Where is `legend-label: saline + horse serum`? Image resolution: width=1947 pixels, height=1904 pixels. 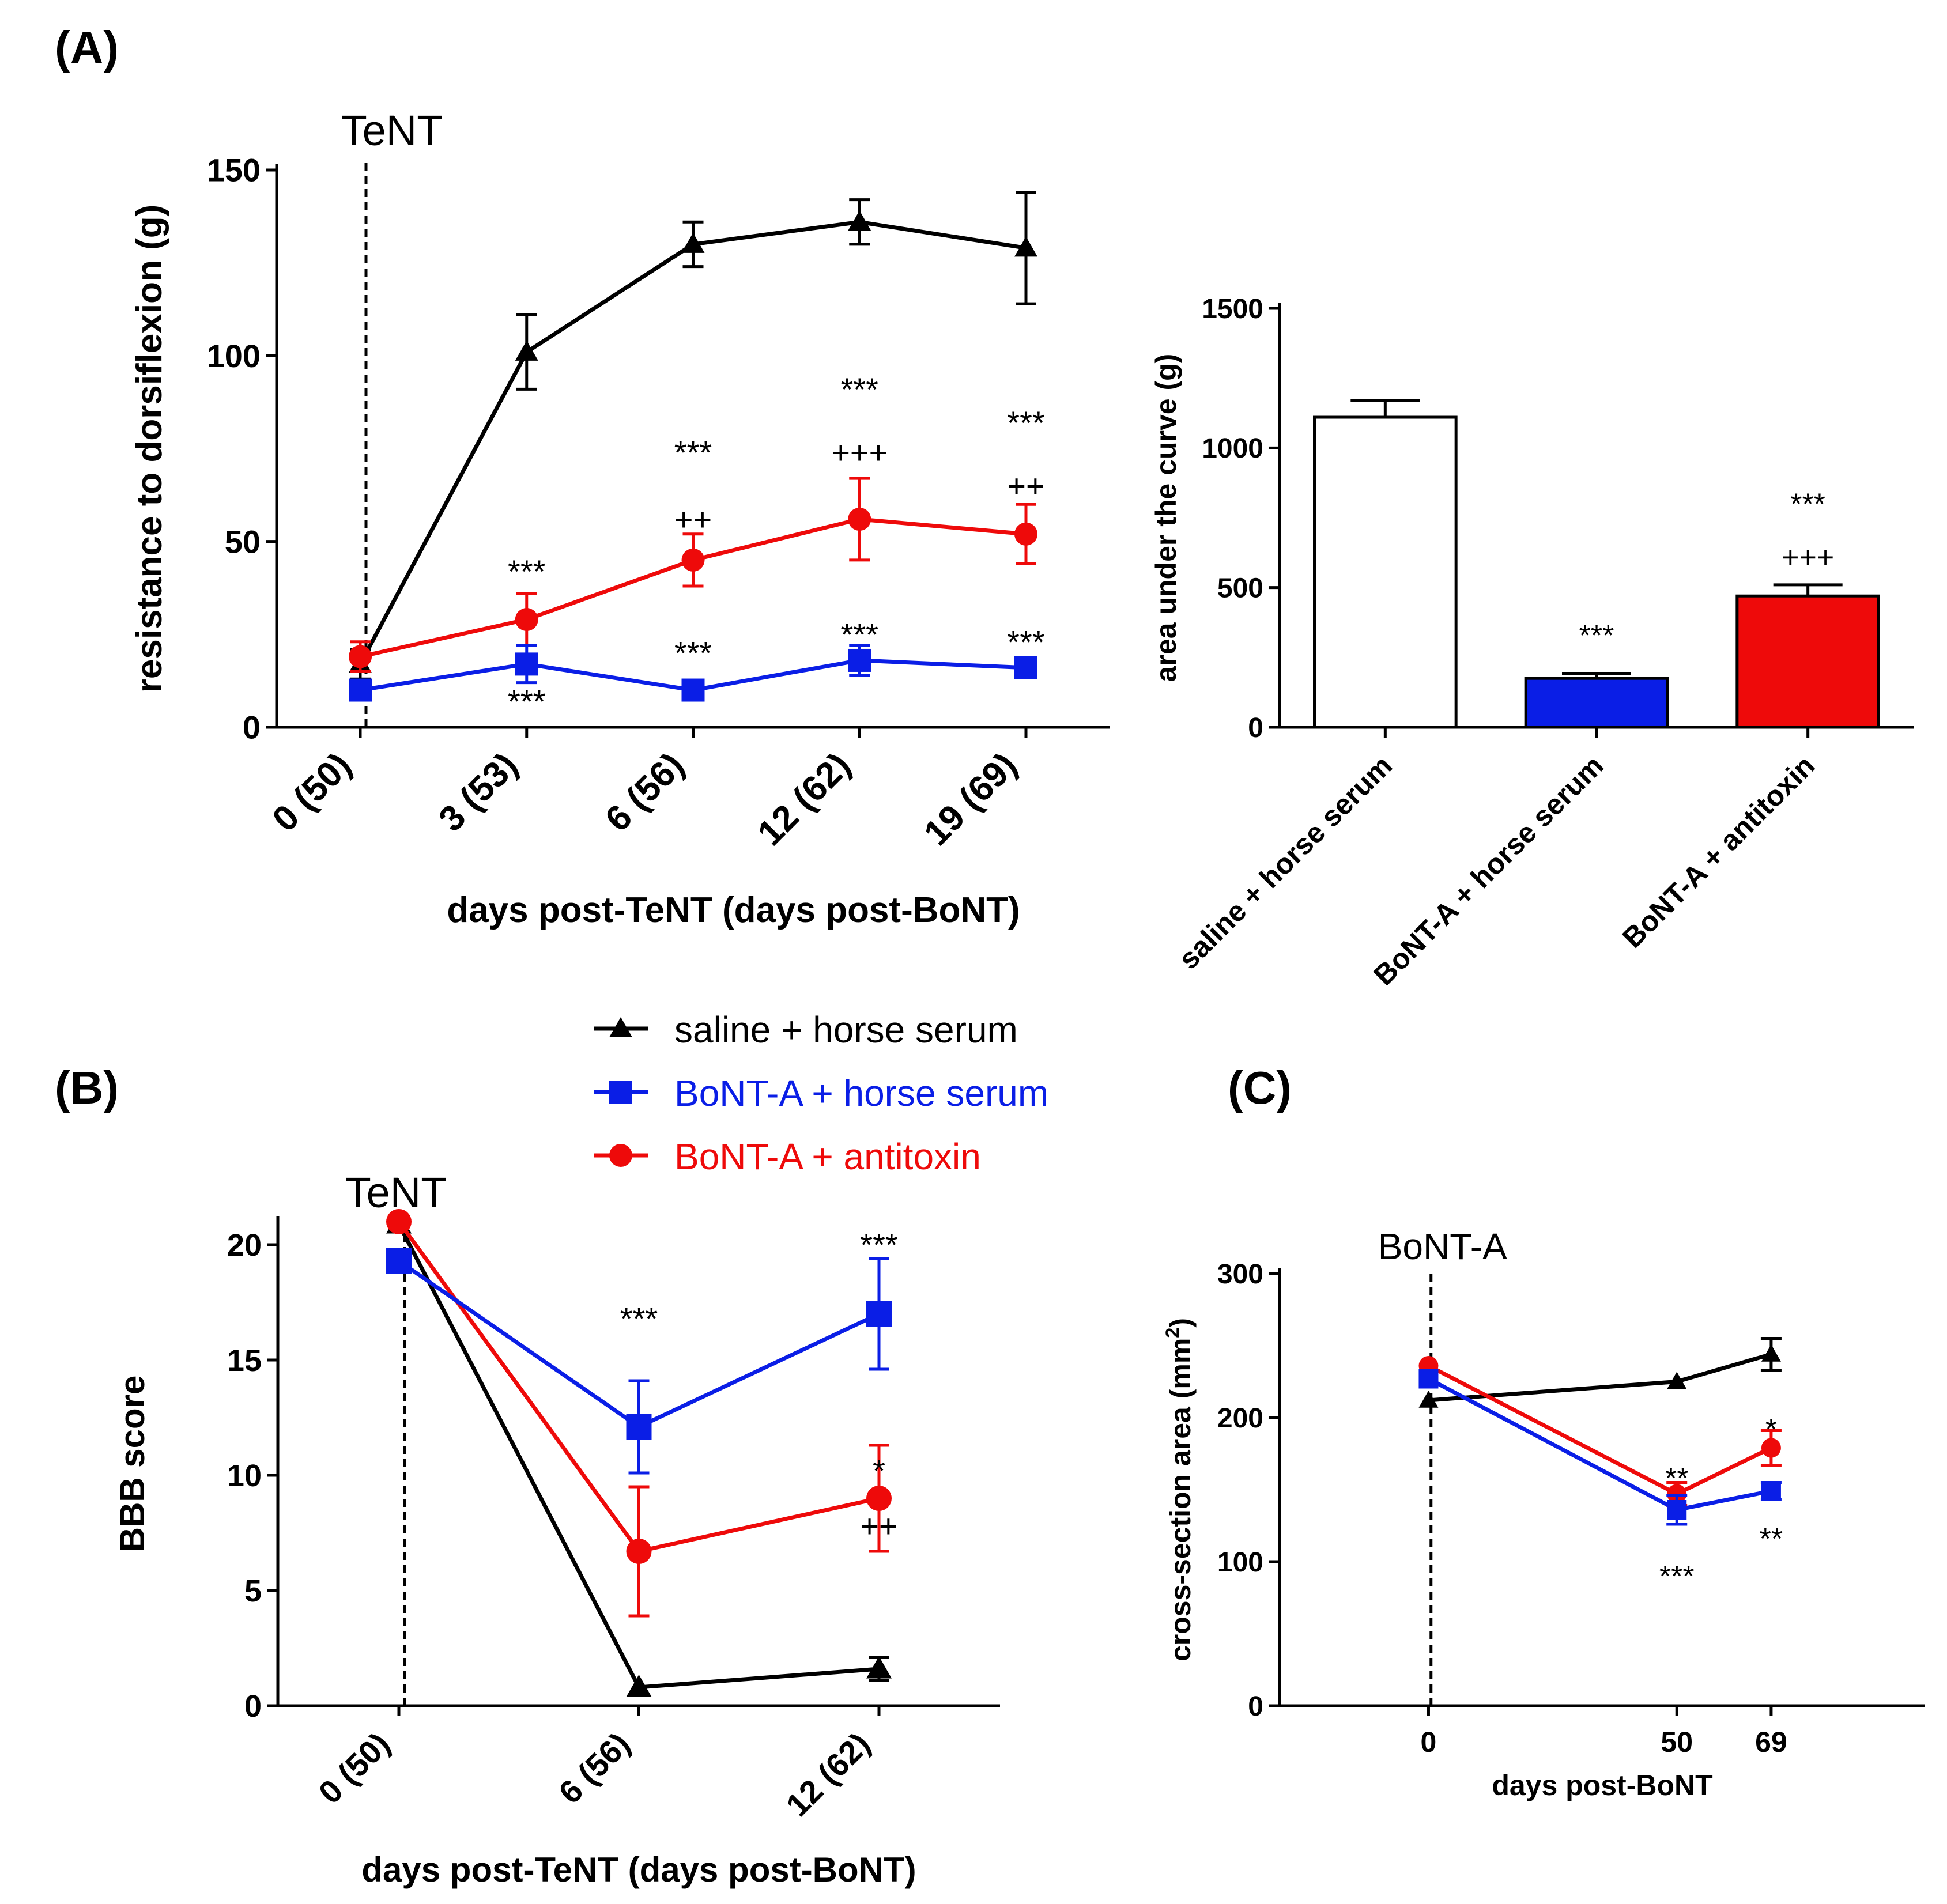 legend-label: saline + horse serum is located at coordinates (846, 1030).